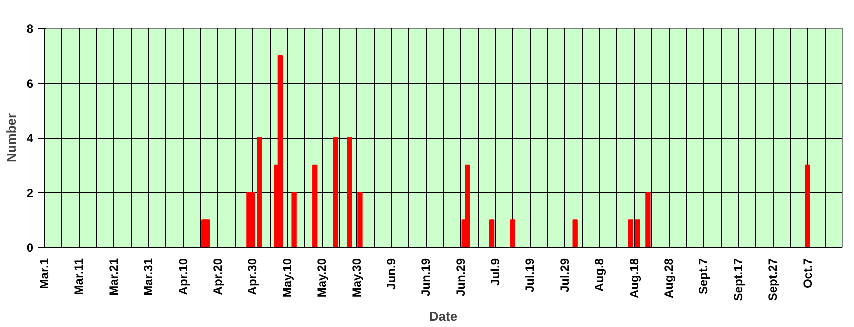 The width and height of the screenshot is (854, 327). I want to click on x-tick-label: May.20, so click(322, 278).